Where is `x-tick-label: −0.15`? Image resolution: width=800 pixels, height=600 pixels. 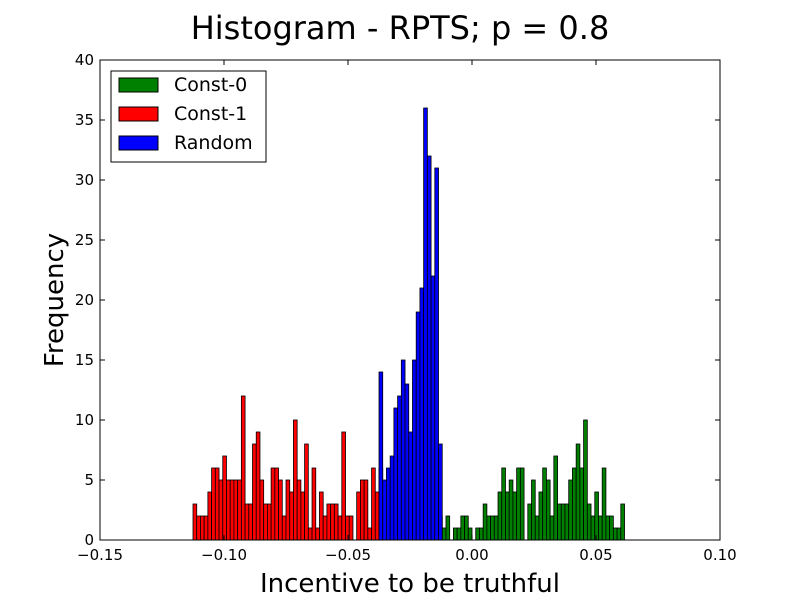
x-tick-label: −0.15 is located at coordinates (100, 555).